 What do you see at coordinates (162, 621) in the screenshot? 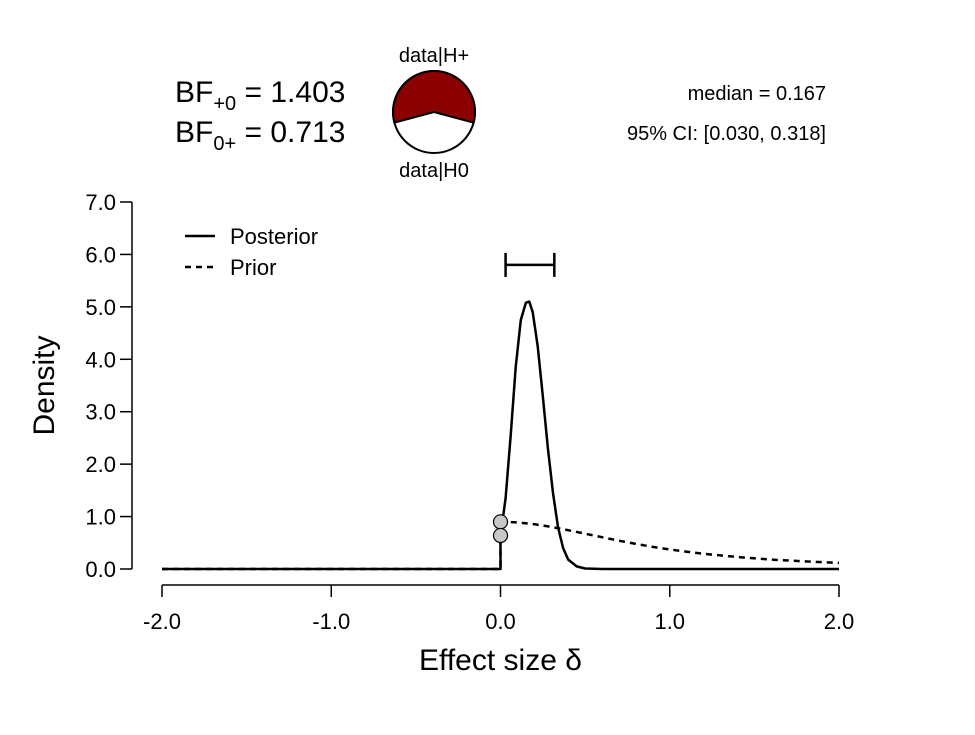
I see `x-tick-label: -2.0` at bounding box center [162, 621].